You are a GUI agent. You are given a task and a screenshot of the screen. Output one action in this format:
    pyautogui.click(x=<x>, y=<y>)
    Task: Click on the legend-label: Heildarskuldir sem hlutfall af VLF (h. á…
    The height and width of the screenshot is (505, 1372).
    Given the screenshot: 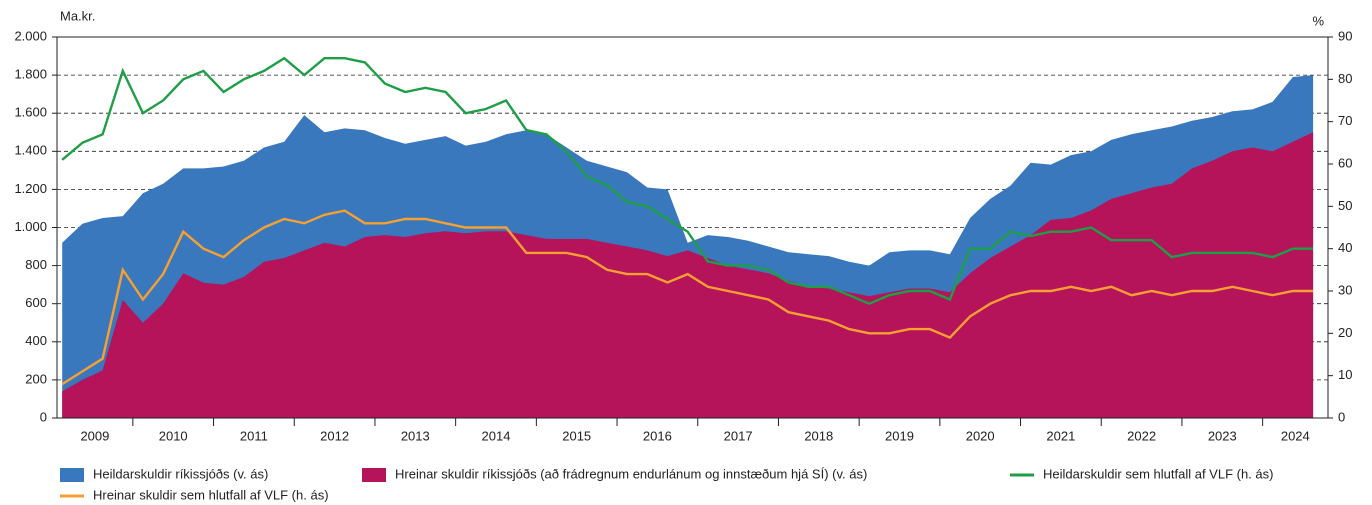 What is the action you would take?
    pyautogui.click(x=1158, y=473)
    